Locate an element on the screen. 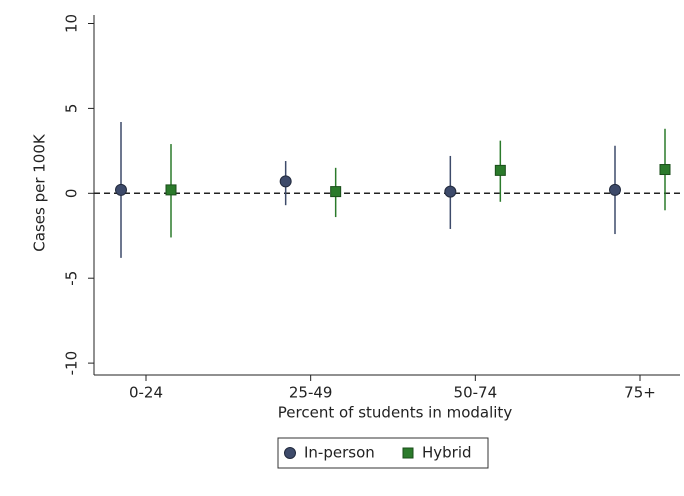 The height and width of the screenshot is (496, 684). y-tick-label: -5 is located at coordinates (72, 278).